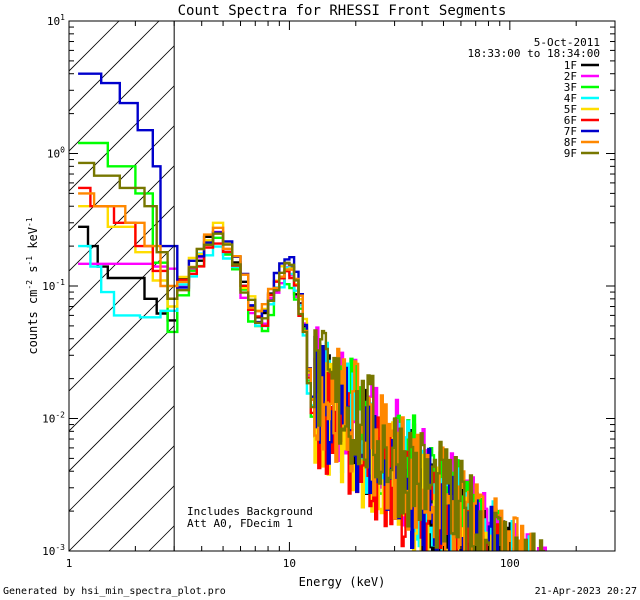  I want to click on y-tick-label: 10⁻², so click(53, 418).